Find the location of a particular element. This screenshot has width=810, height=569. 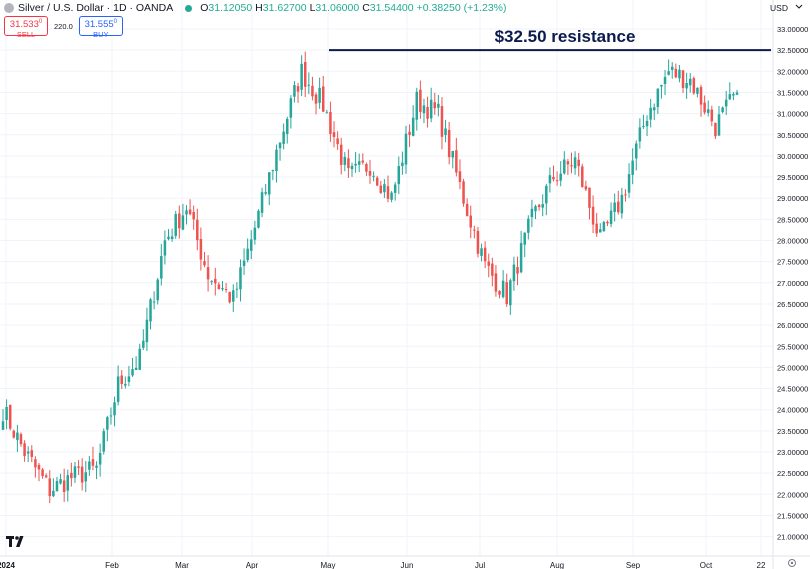

x-tick-label: 2024 is located at coordinates (7, 565).